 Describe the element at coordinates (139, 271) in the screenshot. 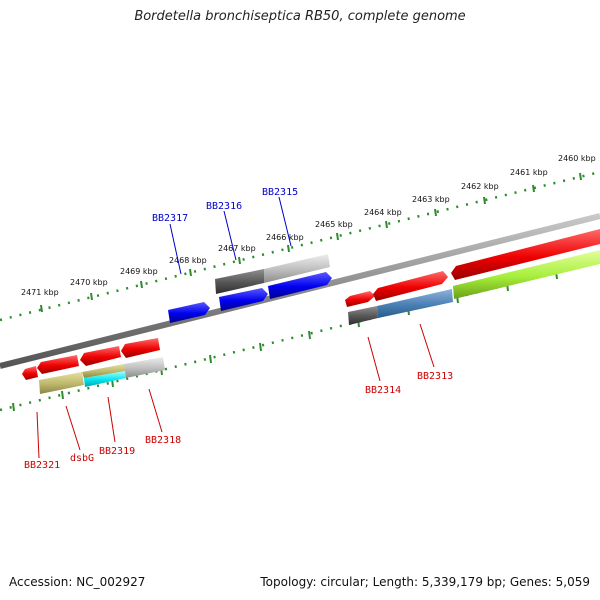

I see `tick-label: 2469 kbp` at that location.